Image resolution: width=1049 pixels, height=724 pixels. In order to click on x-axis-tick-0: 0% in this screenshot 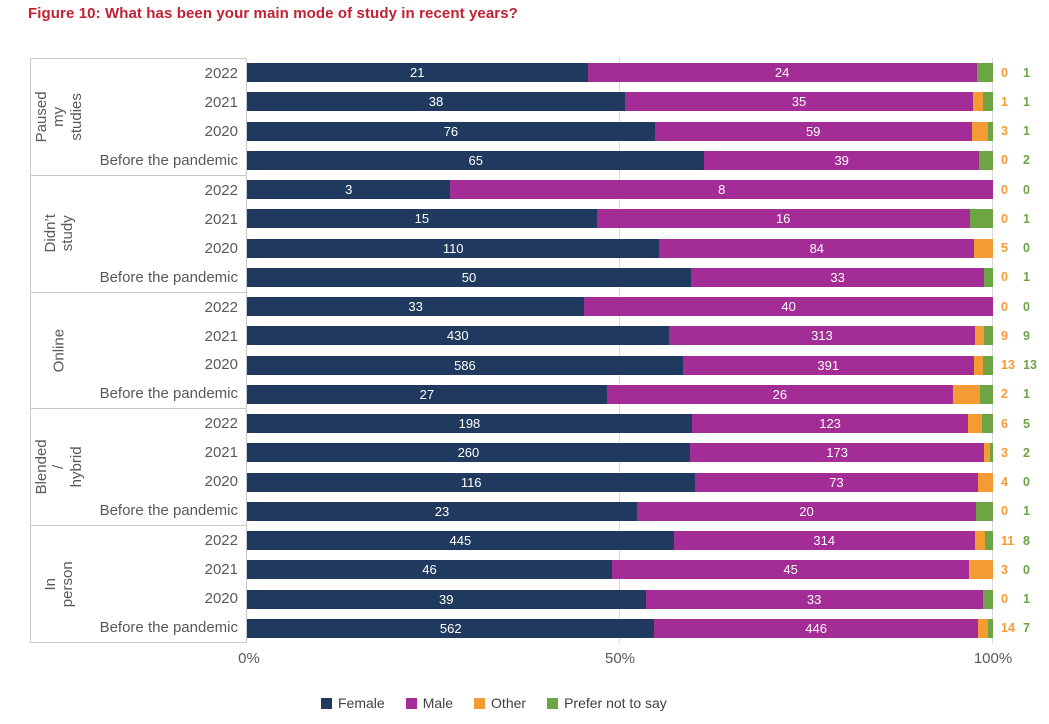, I will do `click(249, 658)`.